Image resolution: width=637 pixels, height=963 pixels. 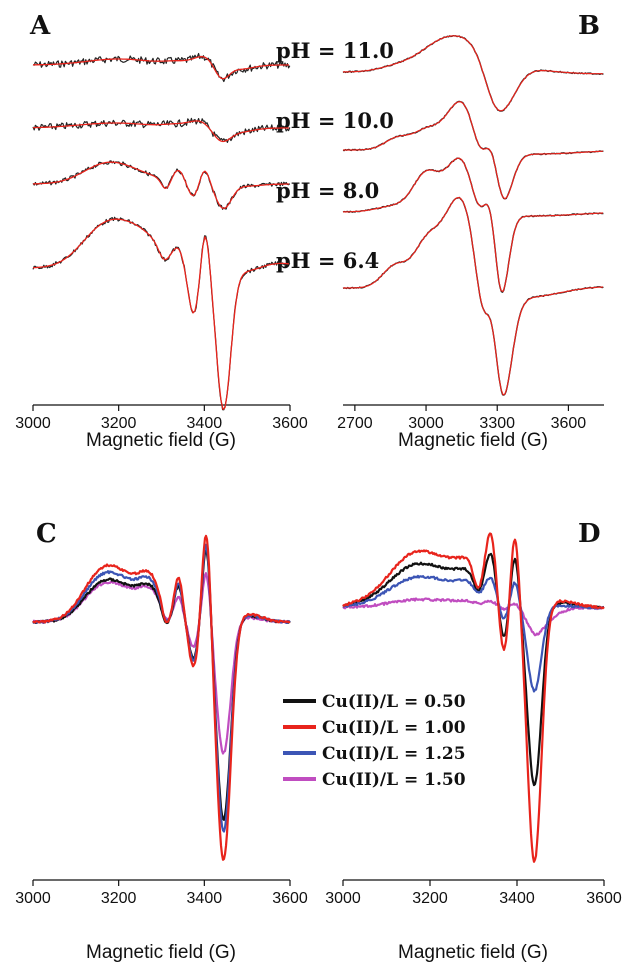 What do you see at coordinates (335, 50) in the screenshot?
I see `ph-label-11: pH = 11.0` at bounding box center [335, 50].